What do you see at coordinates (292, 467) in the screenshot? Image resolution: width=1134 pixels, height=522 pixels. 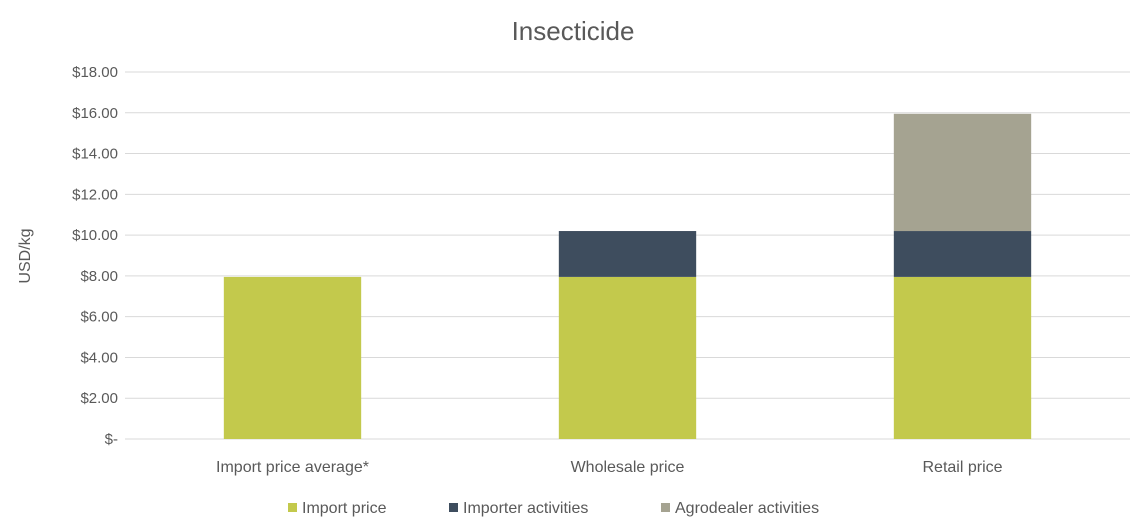 I see `category-label: Import price average*` at bounding box center [292, 467].